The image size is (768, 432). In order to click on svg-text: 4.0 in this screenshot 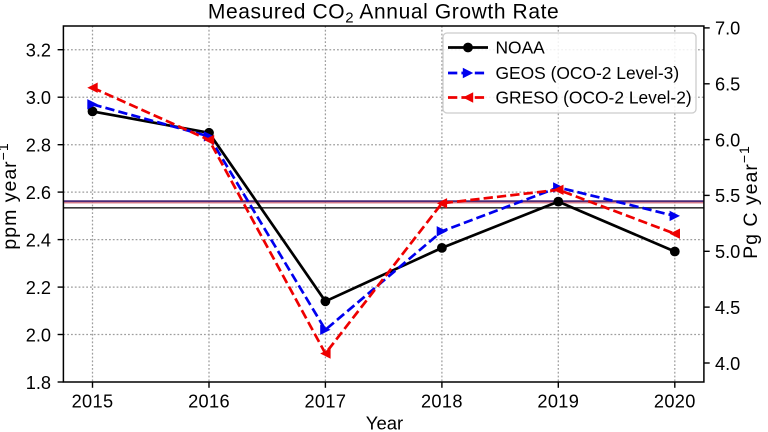, I will do `click(727, 364)`.